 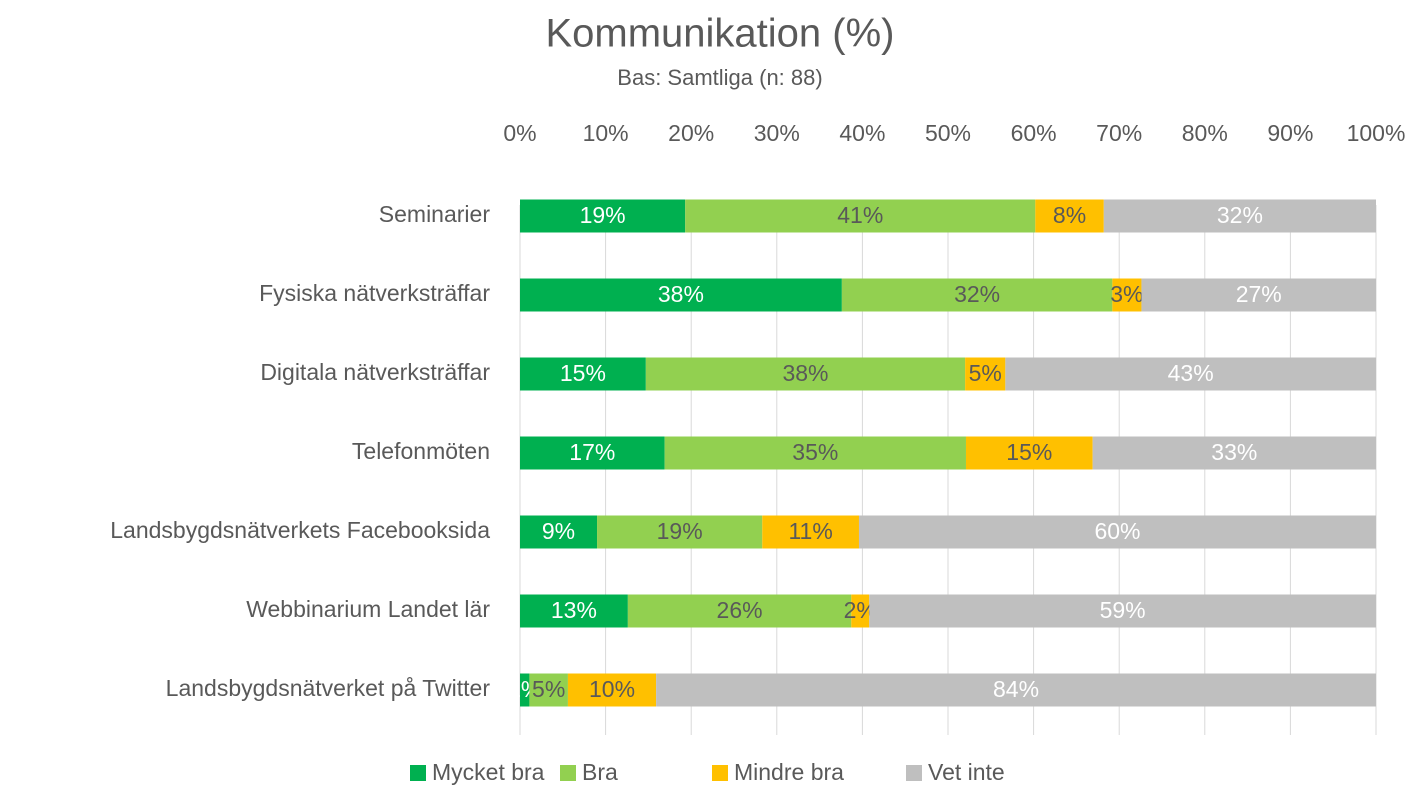 I want to click on legend-label: Mindre bra, so click(x=789, y=772).